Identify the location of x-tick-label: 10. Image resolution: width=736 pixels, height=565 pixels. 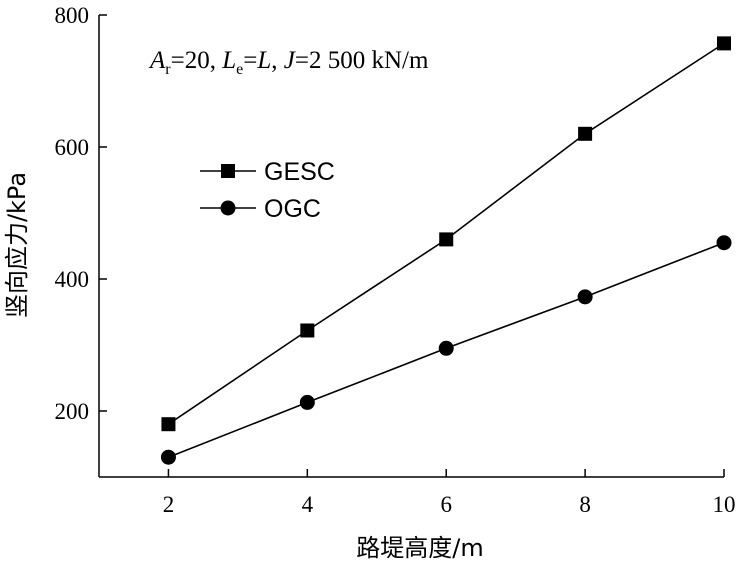
(724, 504).